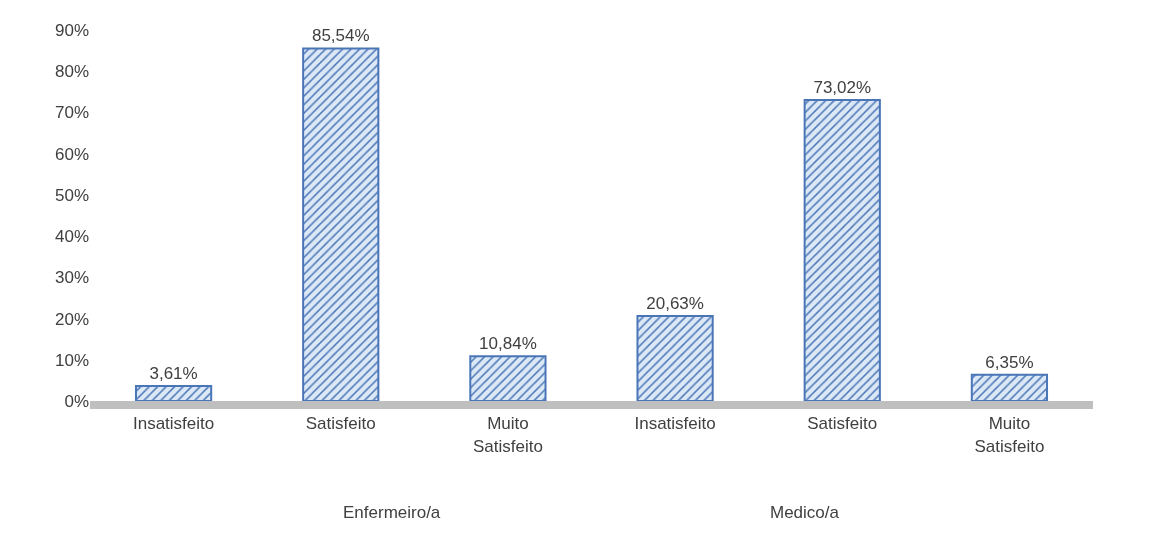 The image size is (1153, 551). I want to click on y-tick-label: 0%, so click(76, 401).